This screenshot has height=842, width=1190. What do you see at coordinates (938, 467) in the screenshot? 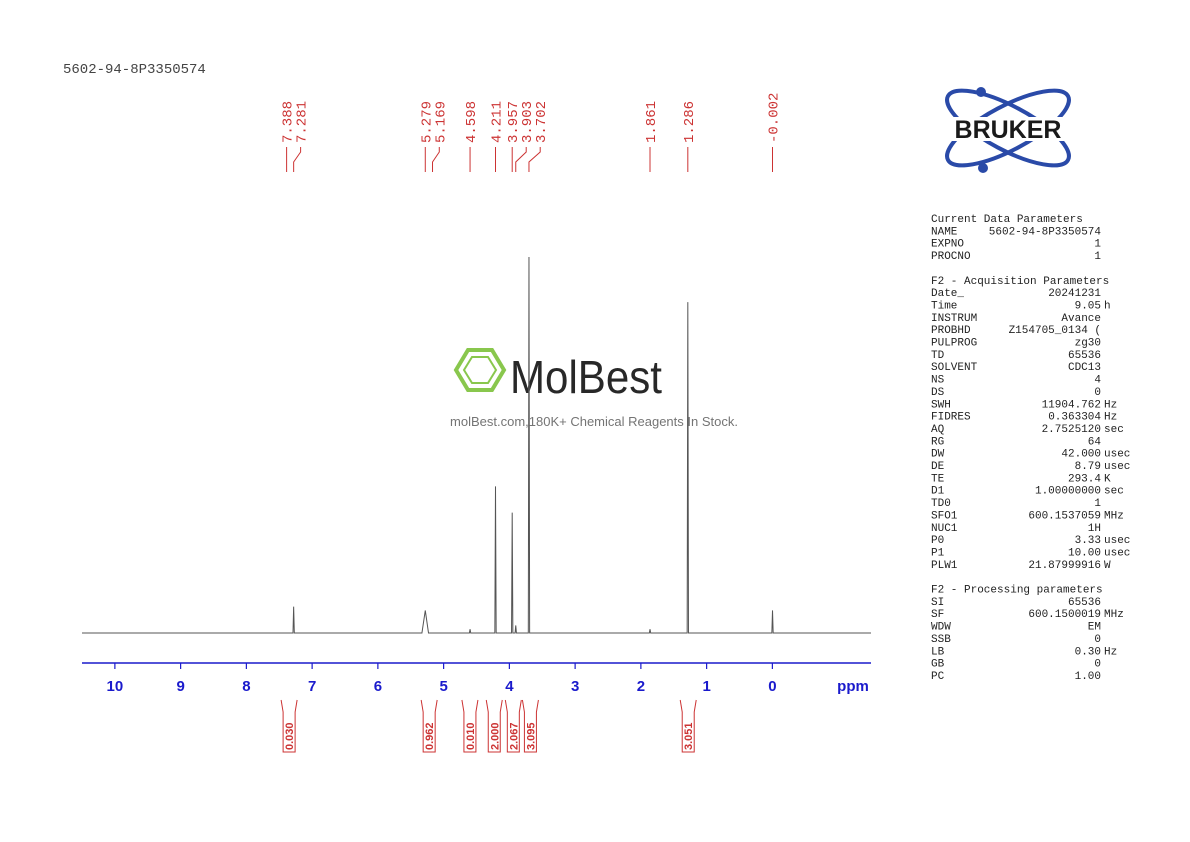
I see `param-key: DE` at bounding box center [938, 467].